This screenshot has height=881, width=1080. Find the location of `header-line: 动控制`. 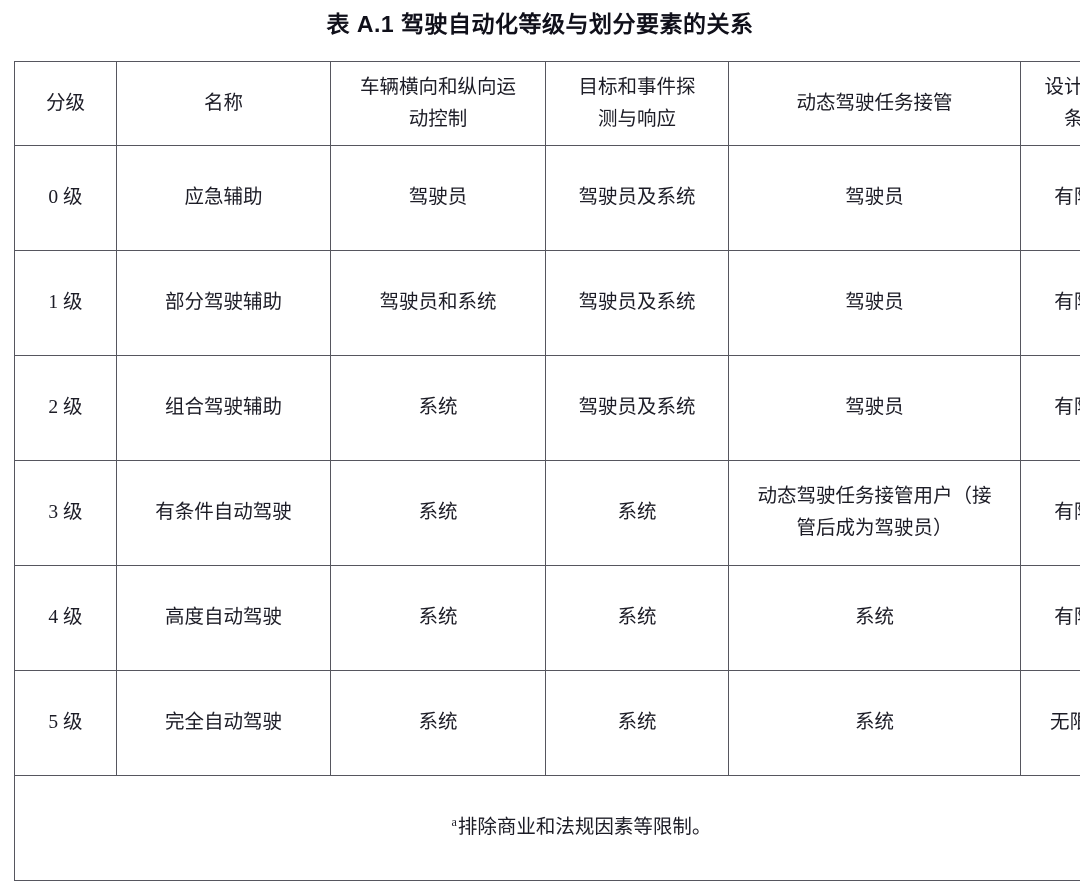

header-line: 动控制 is located at coordinates (438, 120).